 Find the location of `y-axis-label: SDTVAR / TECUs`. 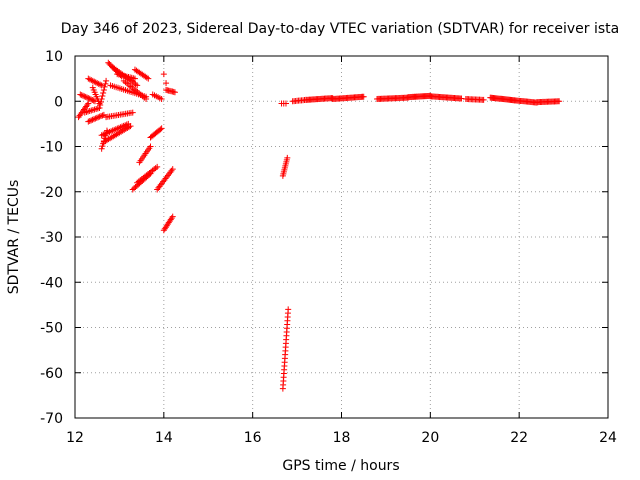

y-axis-label: SDTVAR / TECUs is located at coordinates (14, 237).